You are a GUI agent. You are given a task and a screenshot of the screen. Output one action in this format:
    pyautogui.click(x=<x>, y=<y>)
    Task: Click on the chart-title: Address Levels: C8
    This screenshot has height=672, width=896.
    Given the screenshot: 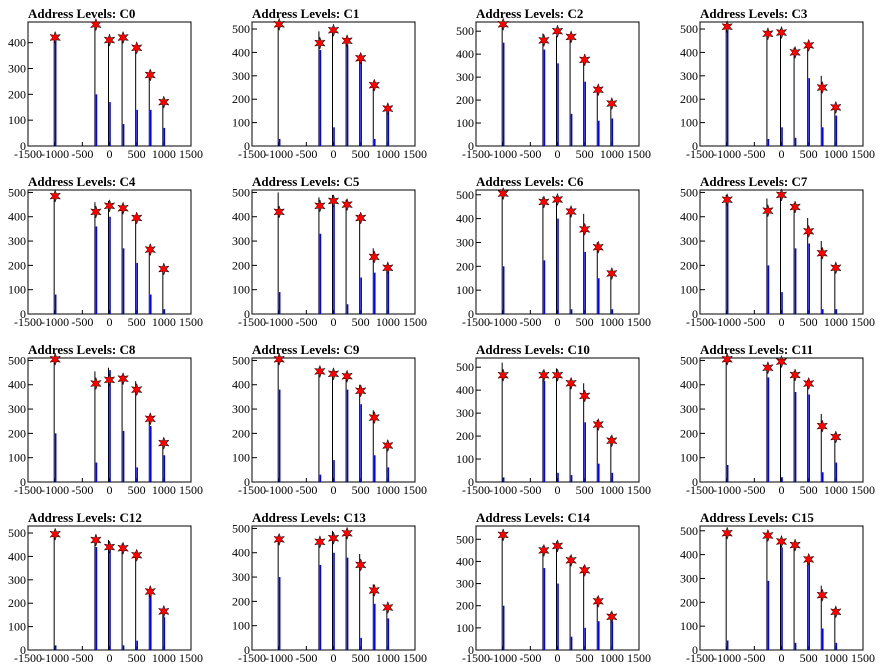 What is the action you would take?
    pyautogui.click(x=82, y=349)
    